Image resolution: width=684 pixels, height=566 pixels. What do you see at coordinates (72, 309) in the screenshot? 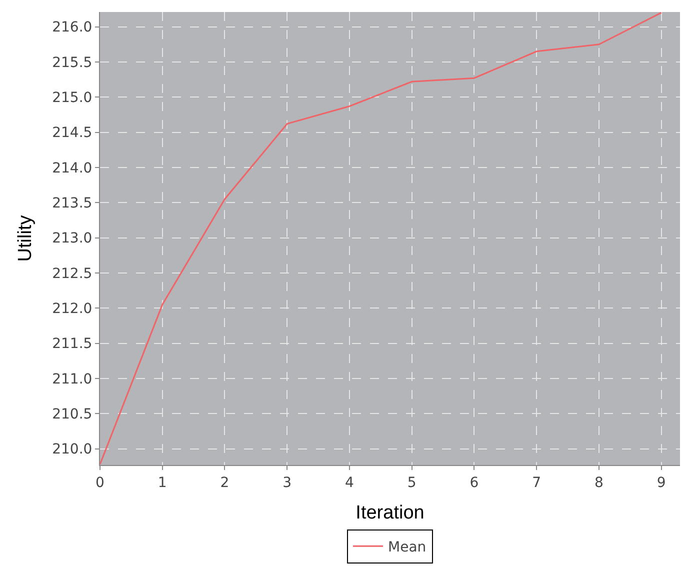
I see `y-tick-label: 212.0` at bounding box center [72, 309].